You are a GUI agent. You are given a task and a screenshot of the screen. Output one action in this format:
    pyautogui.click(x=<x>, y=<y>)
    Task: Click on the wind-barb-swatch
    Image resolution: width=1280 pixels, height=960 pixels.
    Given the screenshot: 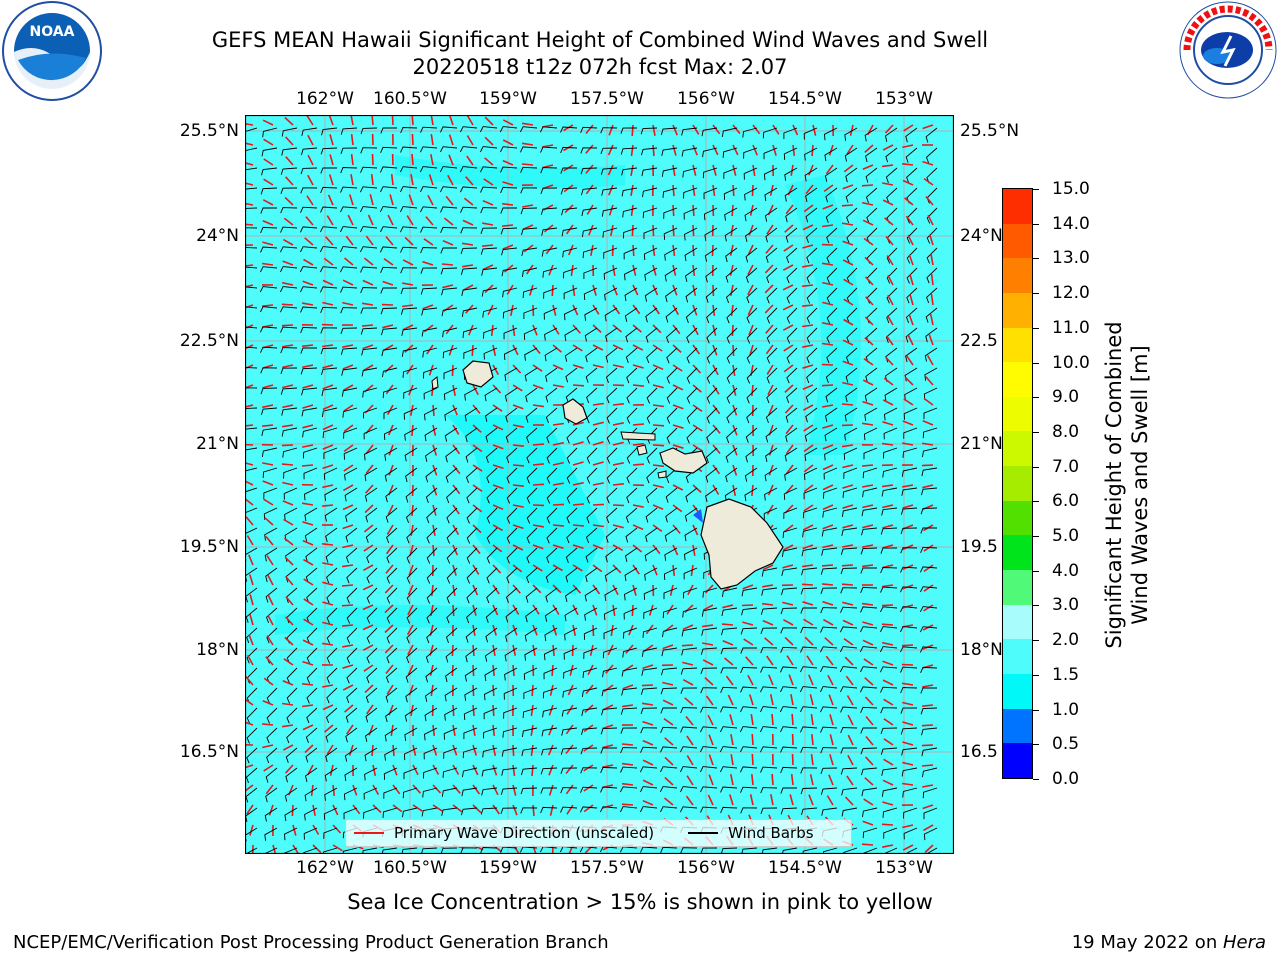 What is the action you would take?
    pyautogui.click(x=703, y=833)
    